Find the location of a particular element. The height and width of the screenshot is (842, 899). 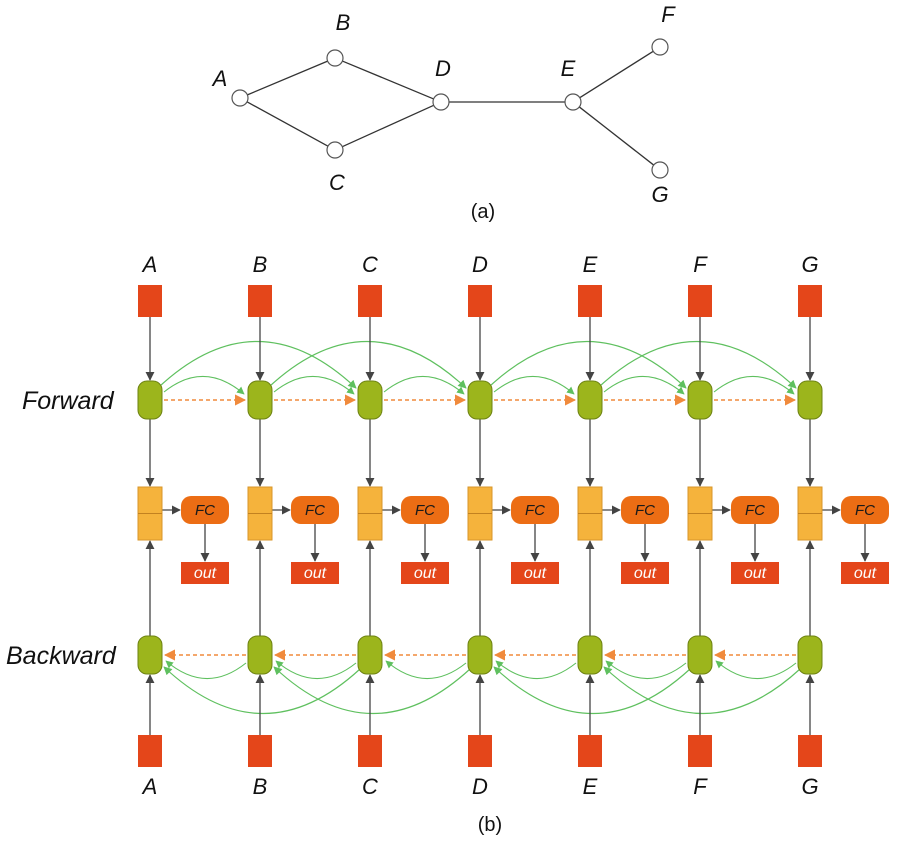

edge-e-f is located at coordinates (616, 74).